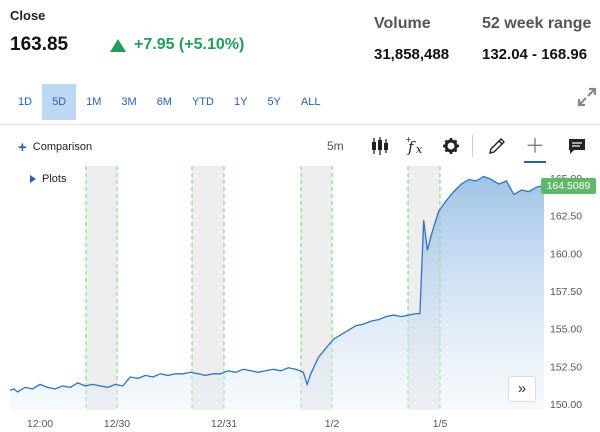  Describe the element at coordinates (164, 102) in the screenshot. I see `range-6m: 6M` at that location.